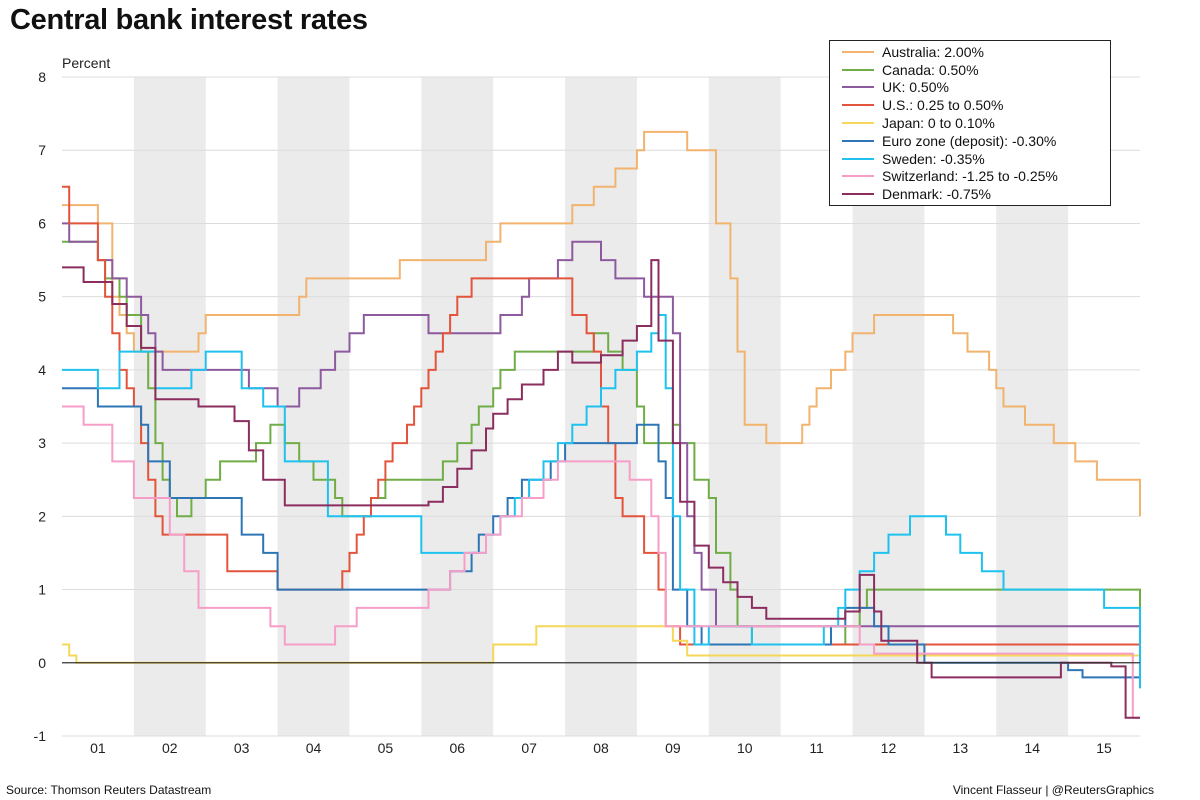 Image resolution: width=1200 pixels, height=800 pixels. I want to click on legend-label: Switzerland: -1.25 to -0.25%, so click(970, 176).